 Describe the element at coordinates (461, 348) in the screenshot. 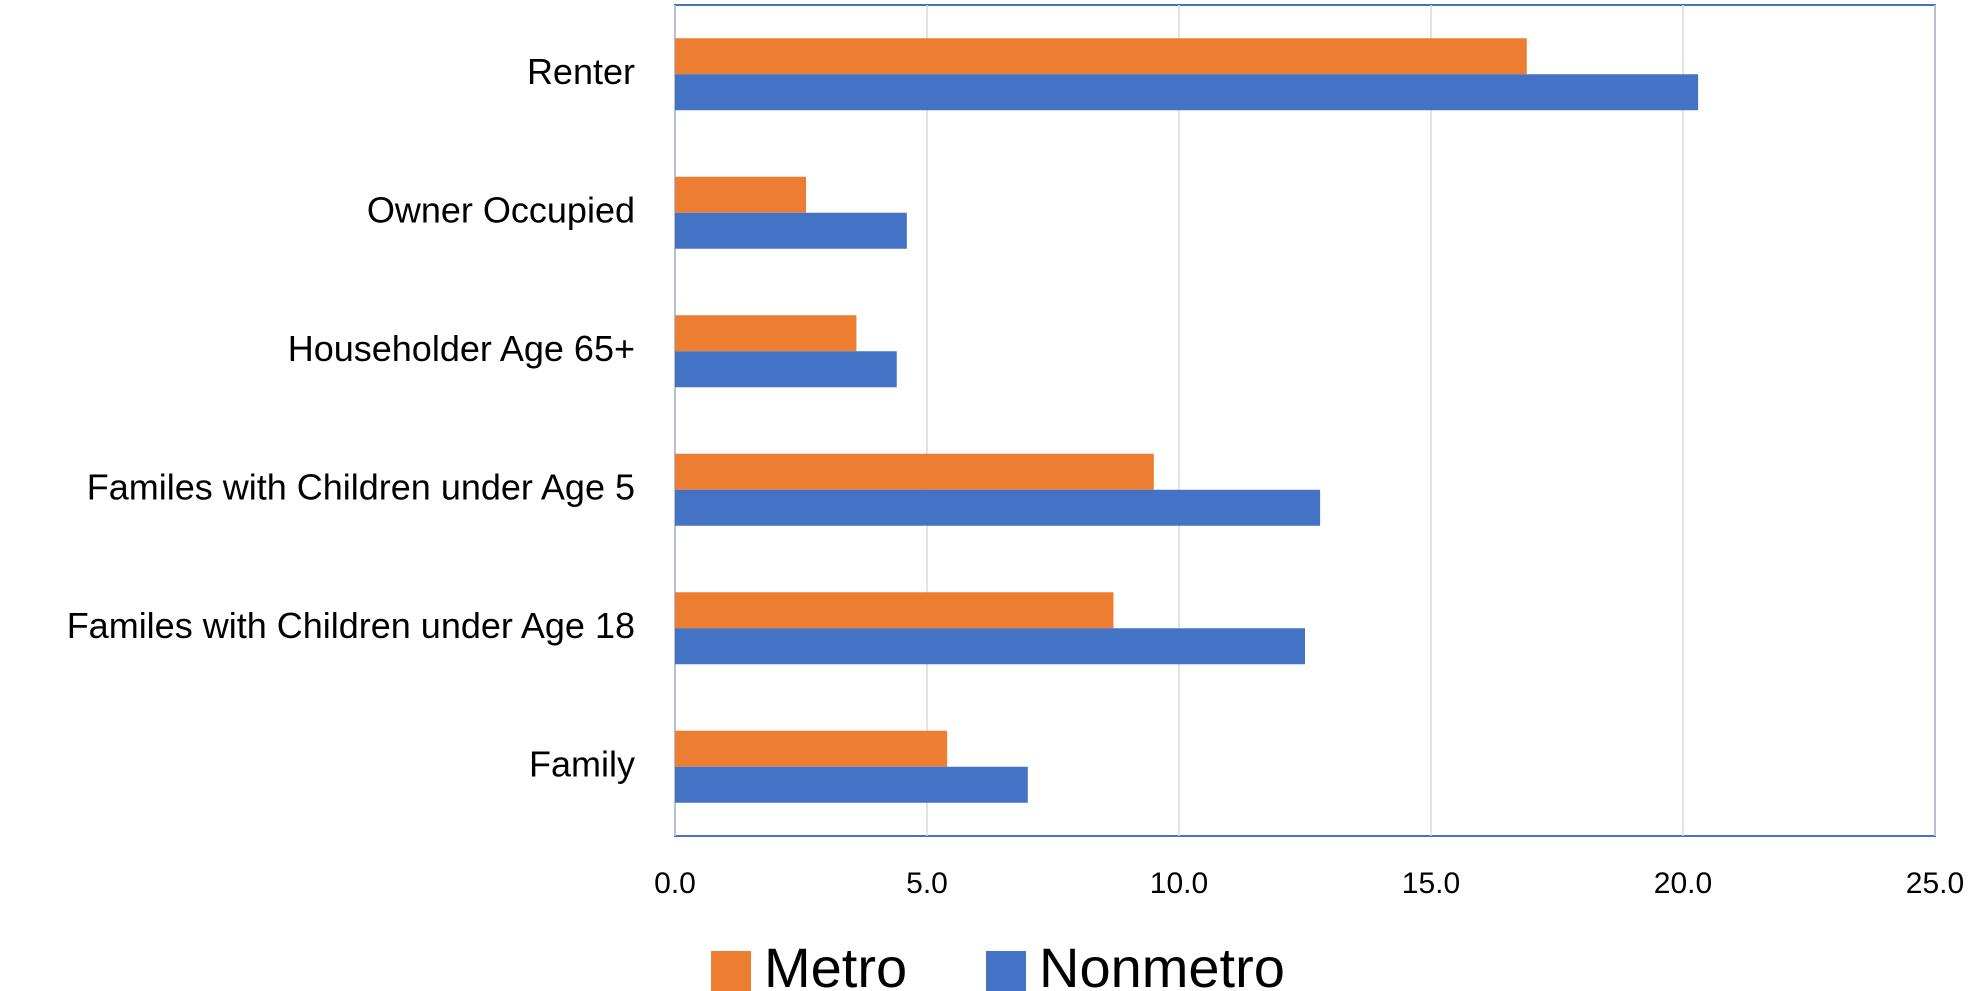

I see `y-tick-label: Householder Age 65+` at that location.